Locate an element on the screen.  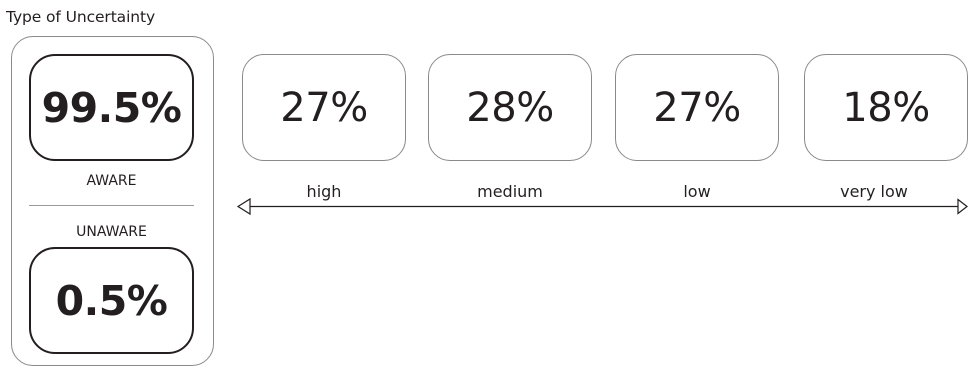
unaware-value-box: 0.5% is located at coordinates (111, 300).